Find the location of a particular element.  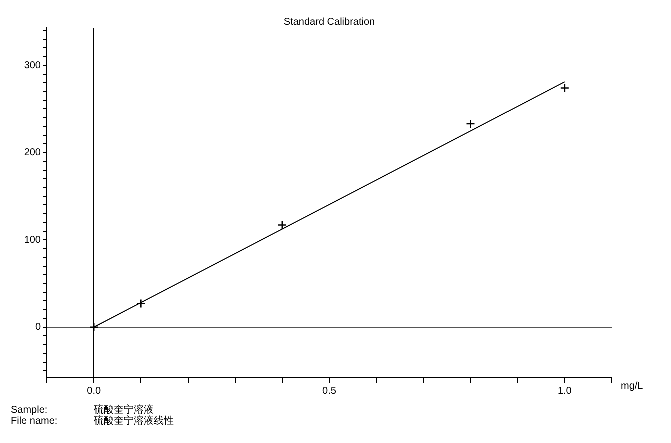

y-tick-label: 0 is located at coordinates (38, 328).